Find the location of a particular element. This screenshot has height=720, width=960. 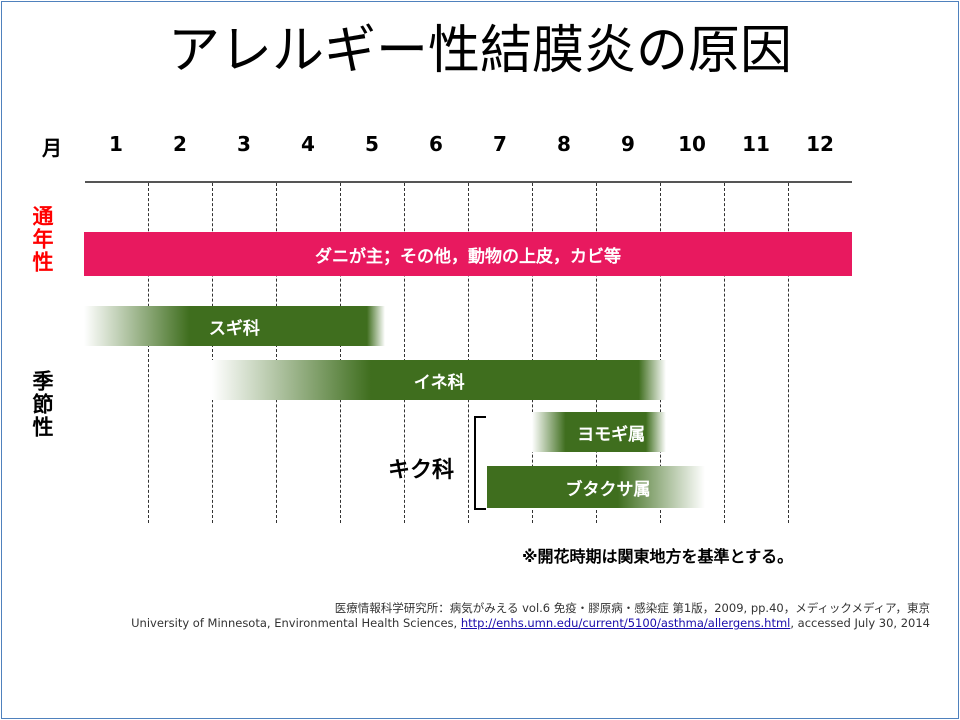

chart-bar: スギ科 is located at coordinates (234, 326).